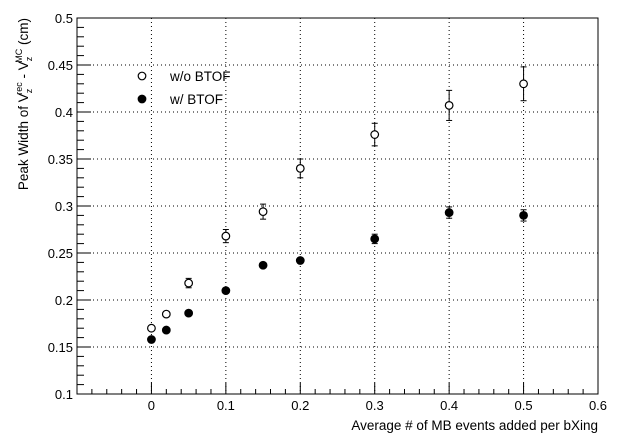  I want to click on y-tick-label: 0.4, so click(64, 112).